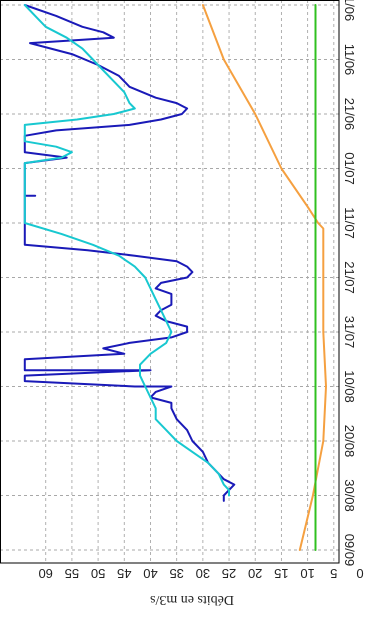 This screenshot has height=622, width=372. What do you see at coordinates (72, 573) in the screenshot?
I see `y-tick-label: 55` at bounding box center [72, 573].